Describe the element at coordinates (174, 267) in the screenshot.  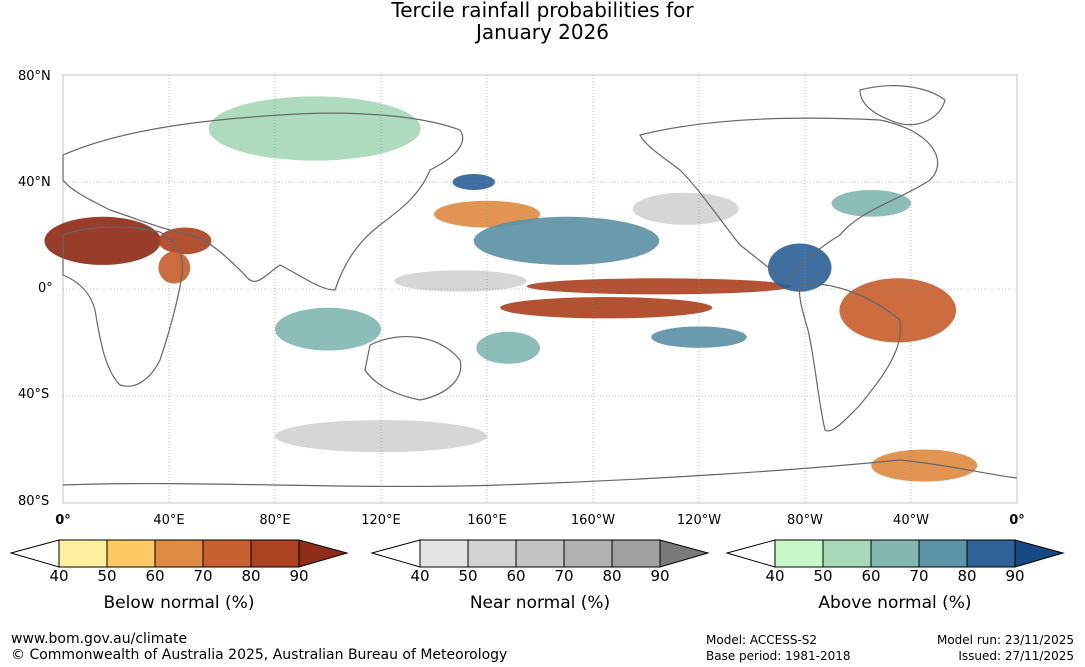
I see `region-east-africa-dry` at that location.